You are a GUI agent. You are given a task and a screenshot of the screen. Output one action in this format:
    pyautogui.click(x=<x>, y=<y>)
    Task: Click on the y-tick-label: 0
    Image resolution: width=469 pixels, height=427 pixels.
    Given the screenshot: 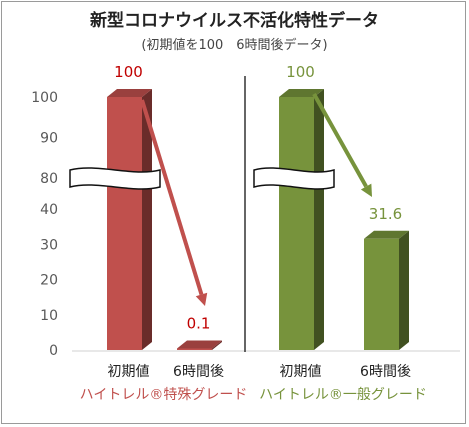 What is the action you would take?
    pyautogui.click(x=53, y=351)
    